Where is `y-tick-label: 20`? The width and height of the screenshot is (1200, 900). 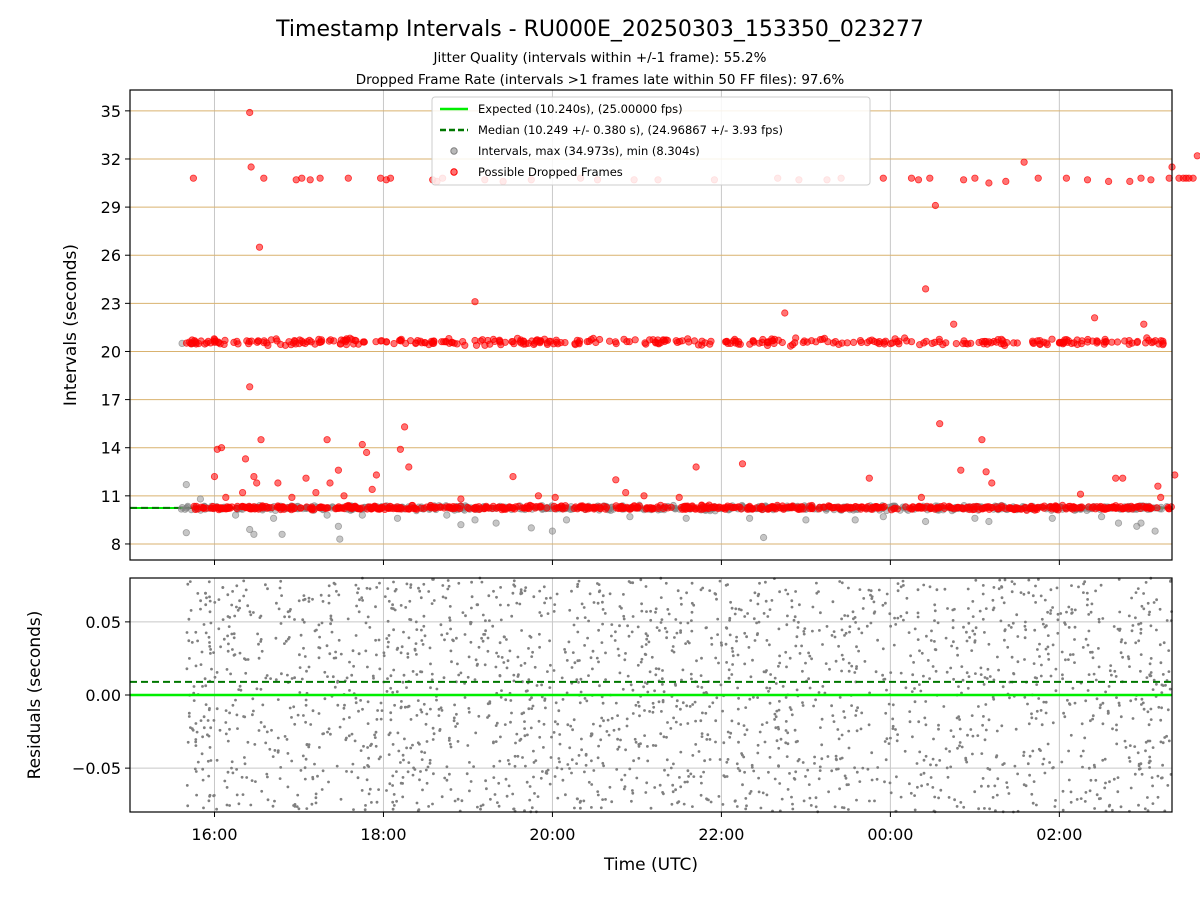
y-tick-label: 20 is located at coordinates (111, 351).